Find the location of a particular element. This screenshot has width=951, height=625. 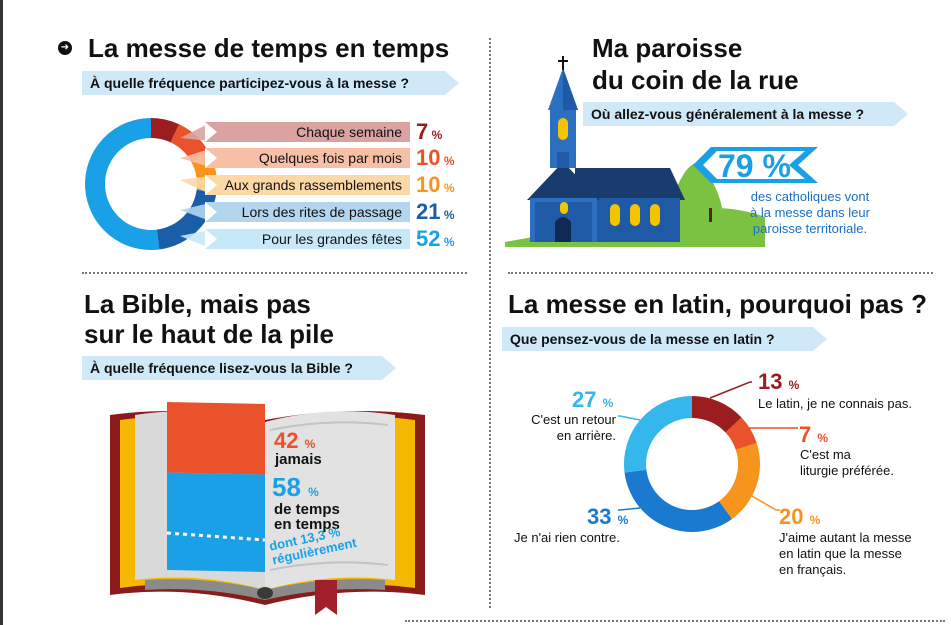

frequency-bar-row: Lors des rites de passage is located at coordinates (307, 212).